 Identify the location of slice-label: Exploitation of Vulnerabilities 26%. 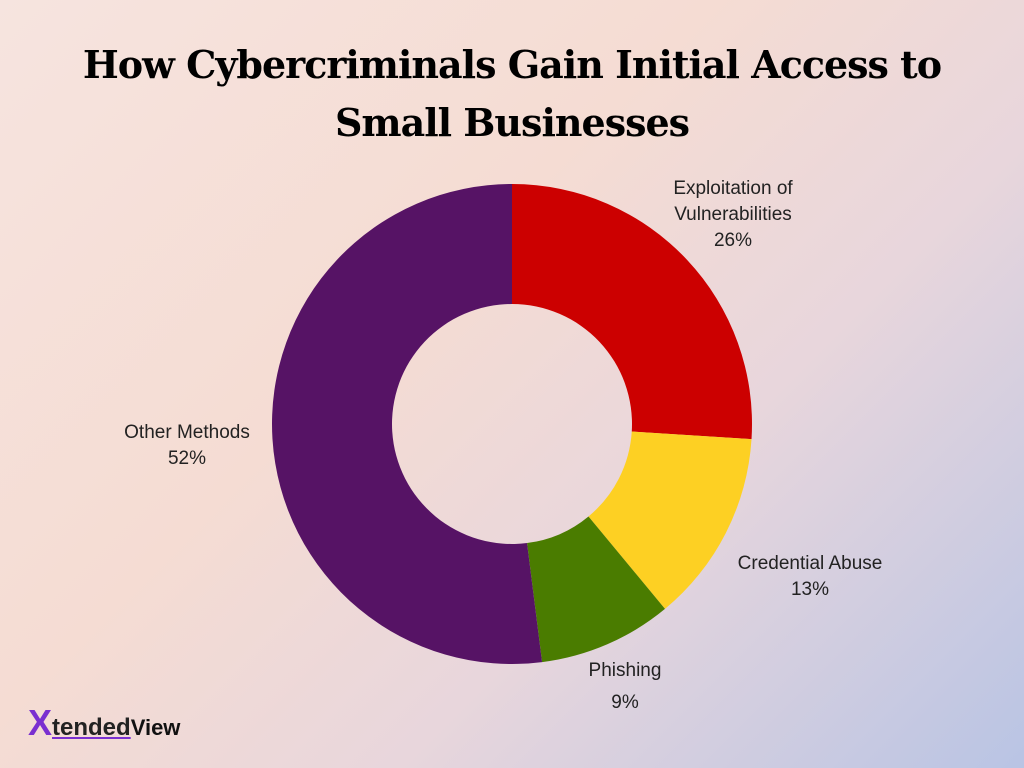
(733, 215).